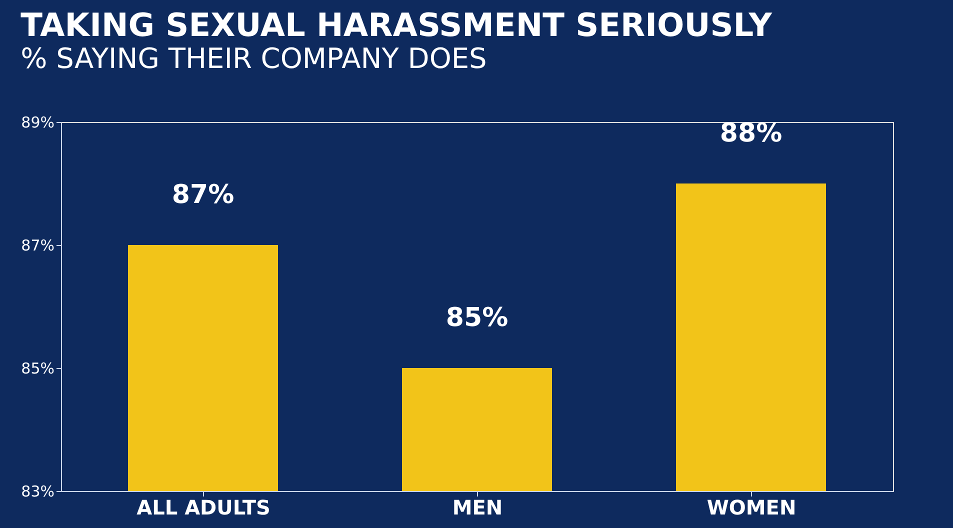  I want to click on x-tick-label: ALL ADULTS, so click(203, 508).